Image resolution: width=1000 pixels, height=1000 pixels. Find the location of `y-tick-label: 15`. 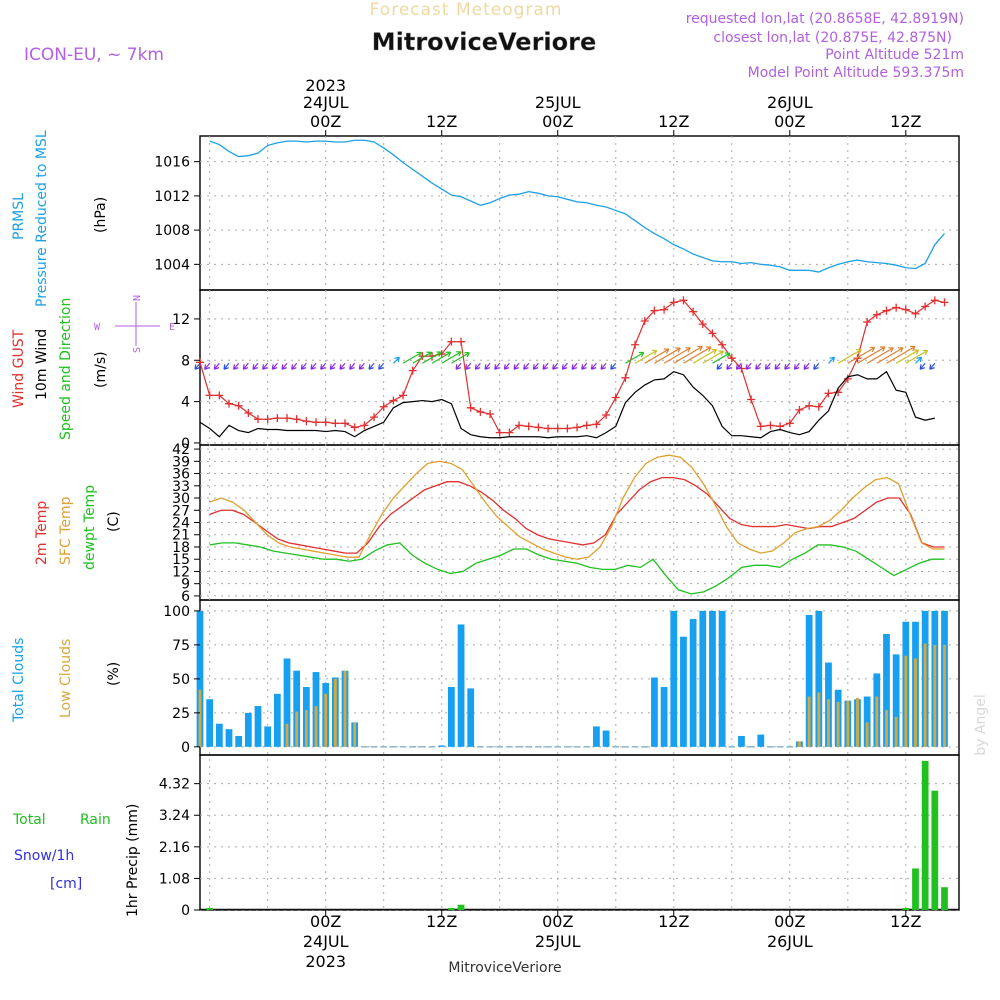

y-tick-label: 15 is located at coordinates (181, 560).